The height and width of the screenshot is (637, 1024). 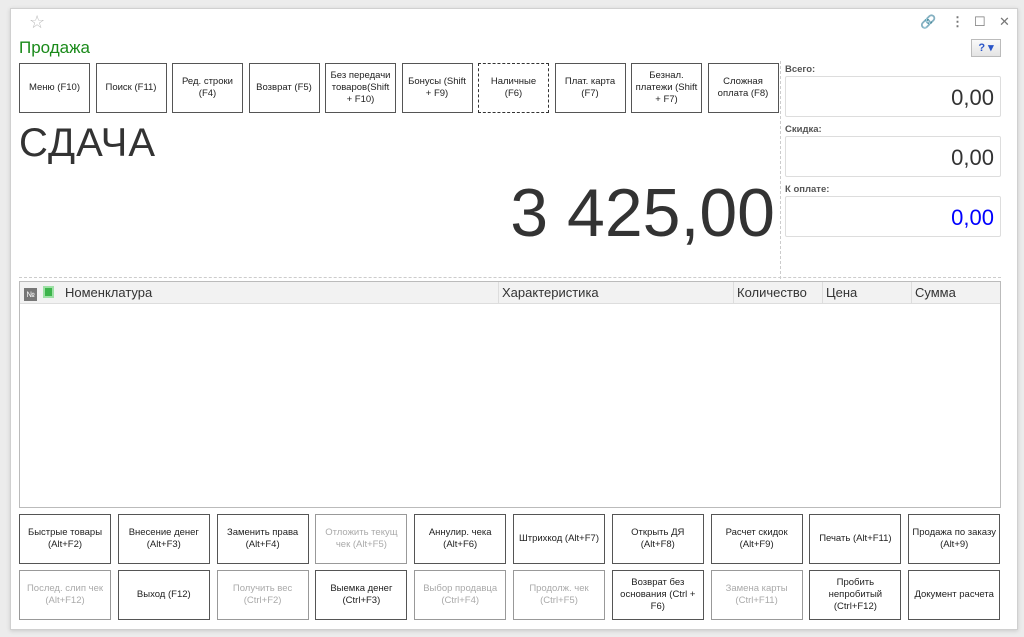 I want to click on action-button-0: Быстрые товары (Alt+F2), so click(x=65, y=539).